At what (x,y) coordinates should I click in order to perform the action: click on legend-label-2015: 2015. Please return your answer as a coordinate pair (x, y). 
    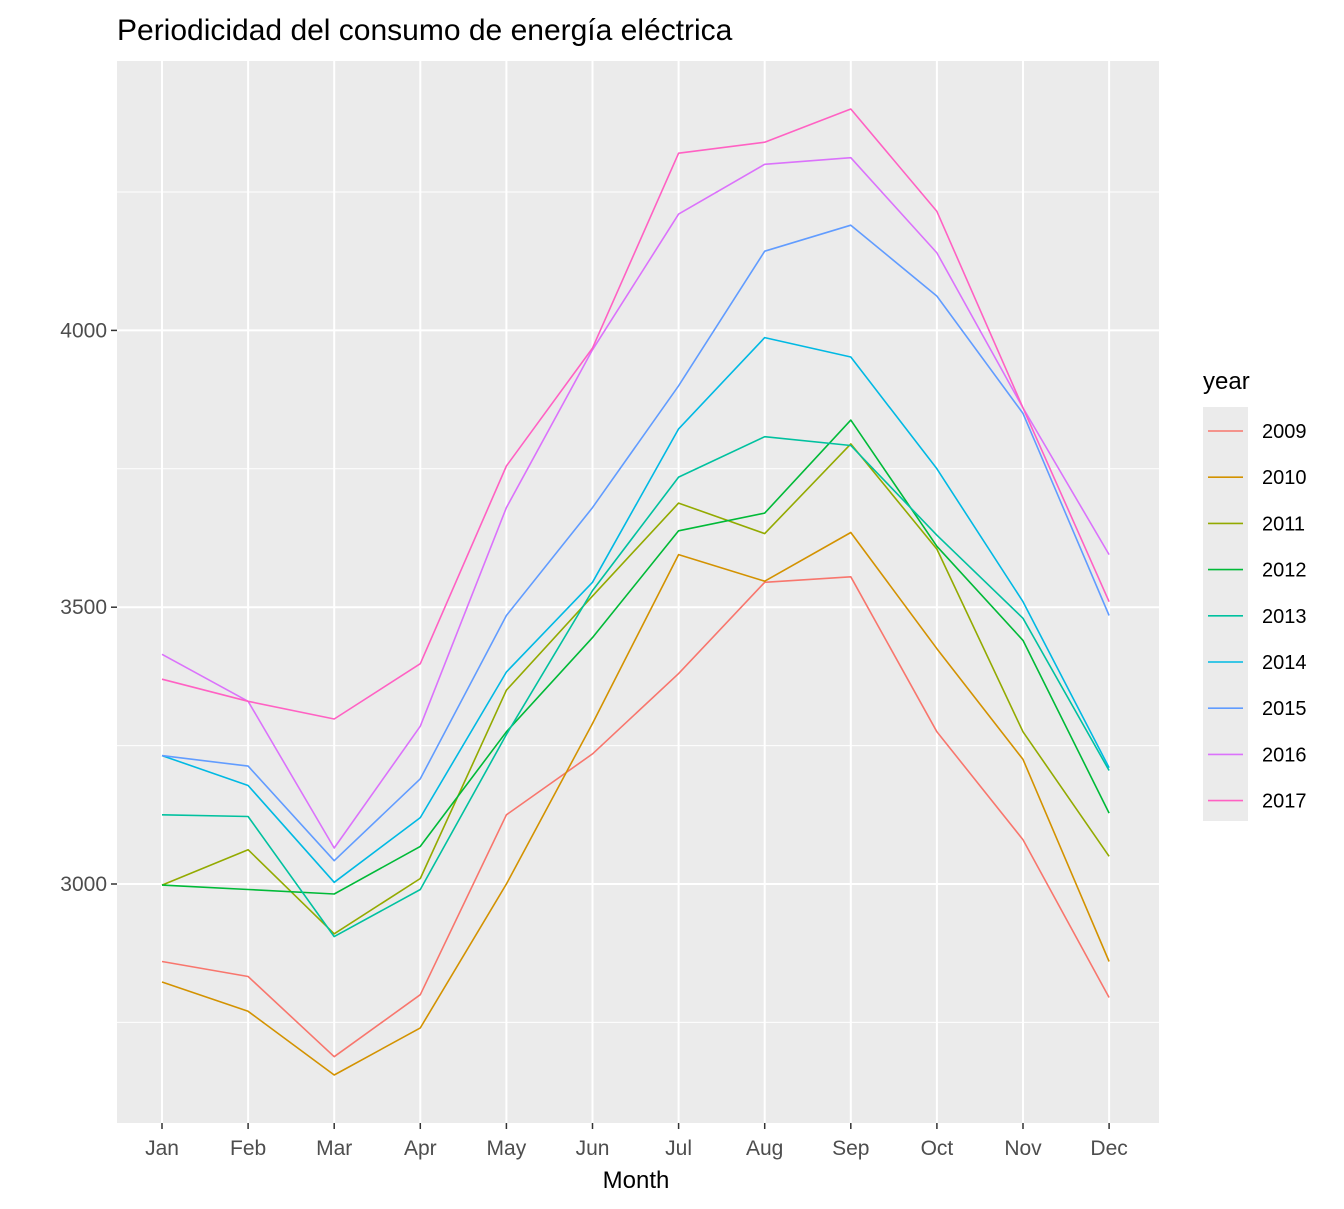
    Looking at the image, I should click on (1284, 709).